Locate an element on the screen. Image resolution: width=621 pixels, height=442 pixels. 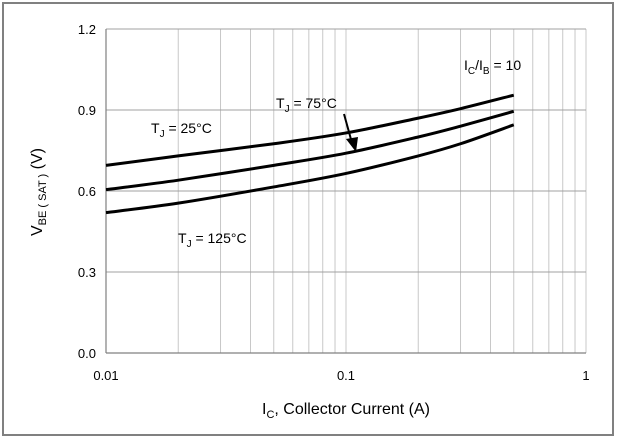
series-annotation: TJ = 75°C is located at coordinates (306, 105).